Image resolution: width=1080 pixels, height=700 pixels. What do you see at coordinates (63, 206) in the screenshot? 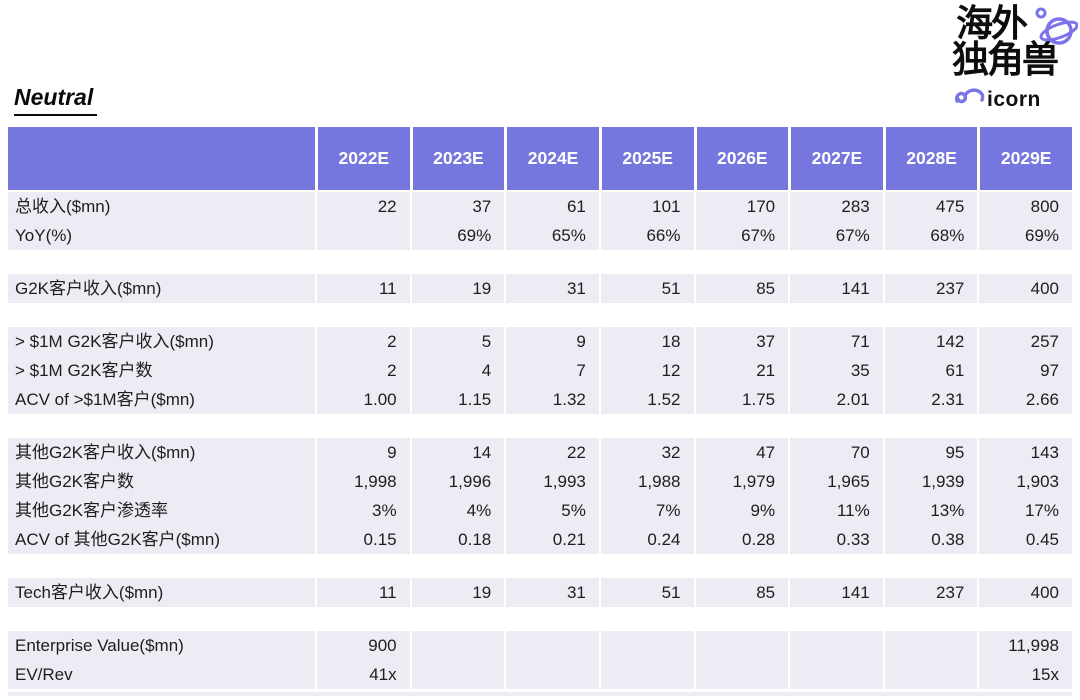
I see `row-label: 总收入($mn)` at bounding box center [63, 206].